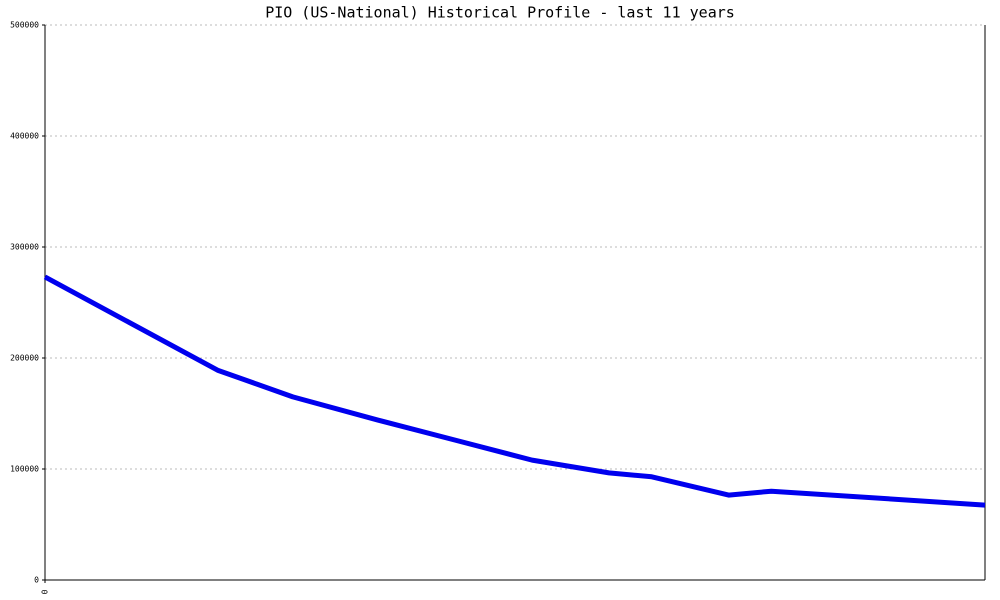 The width and height of the screenshot is (1000, 600). What do you see at coordinates (24, 136) in the screenshot?
I see `y-tick-label: 400000` at bounding box center [24, 136].